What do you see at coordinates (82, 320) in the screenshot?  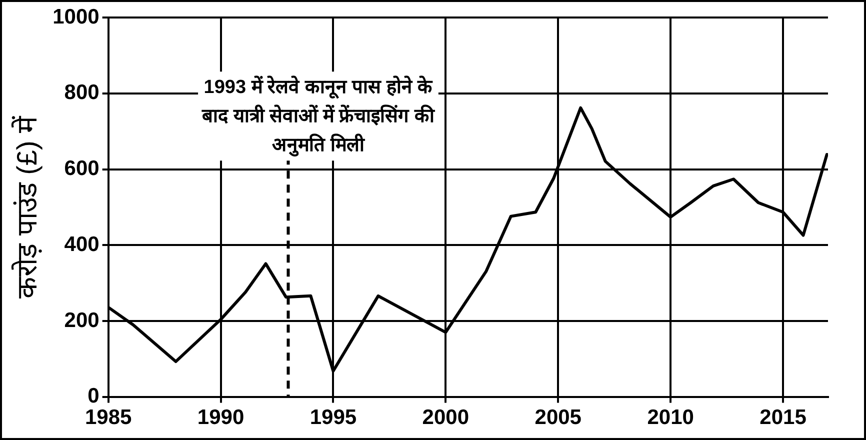 I see `y-tick-label: 200` at bounding box center [82, 320].